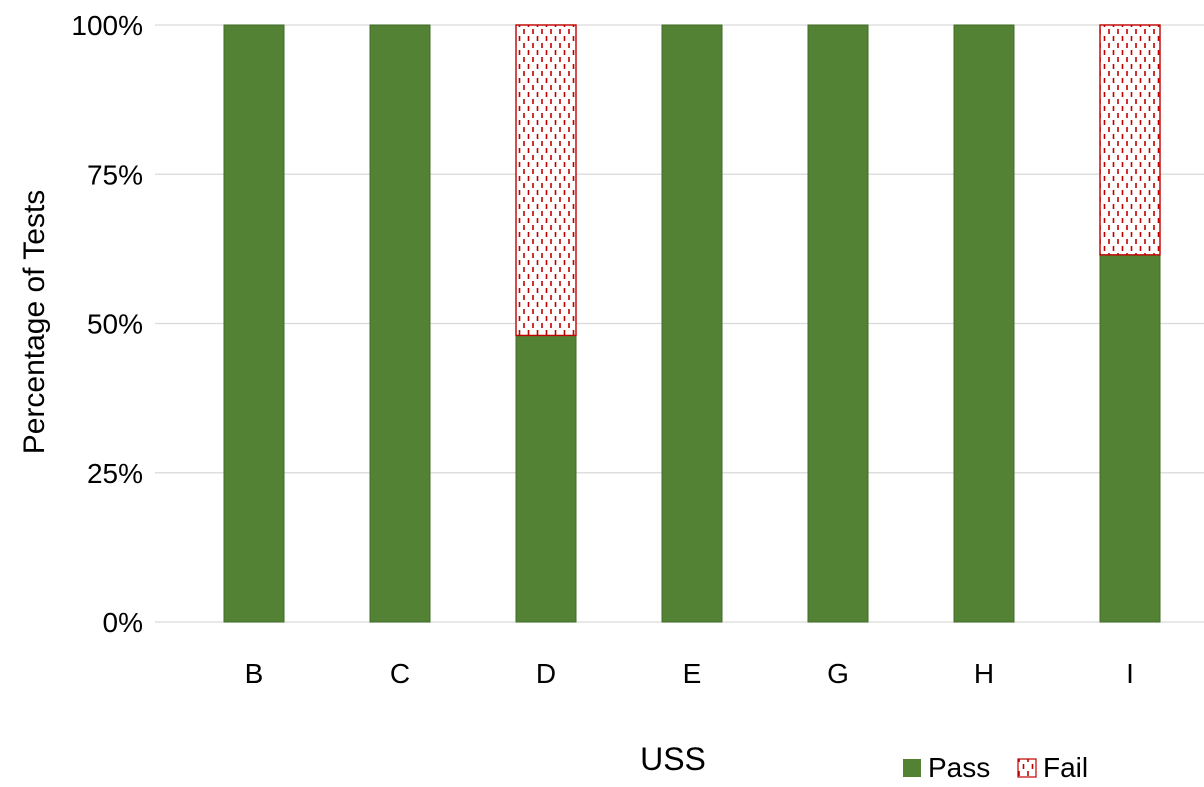 This screenshot has height=787, width=1204. I want to click on y-tick-label: 25%, so click(115, 473).